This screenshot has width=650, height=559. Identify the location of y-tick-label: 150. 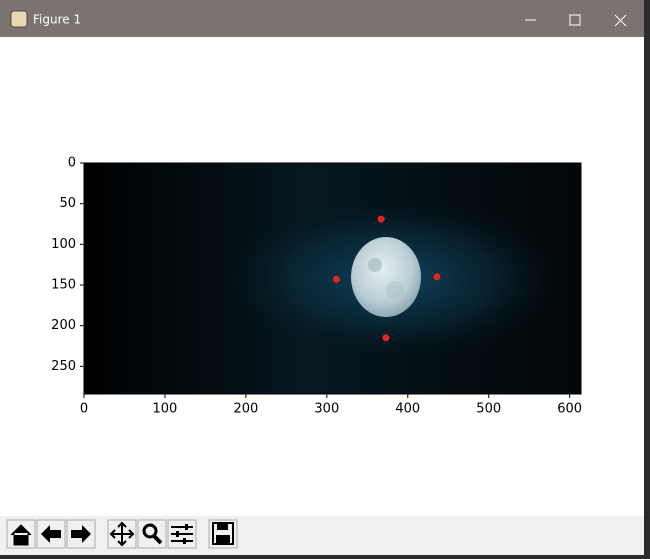
(63, 285).